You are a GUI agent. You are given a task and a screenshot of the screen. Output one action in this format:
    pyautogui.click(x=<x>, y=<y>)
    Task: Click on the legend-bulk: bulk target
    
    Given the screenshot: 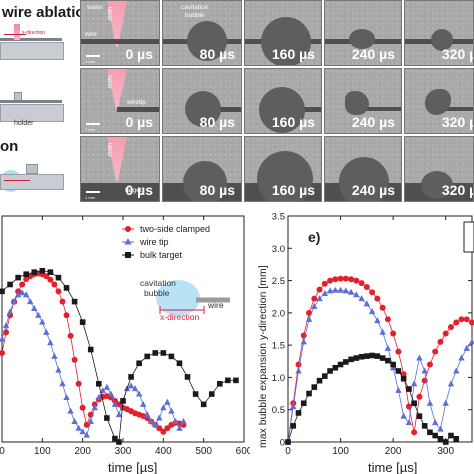 What is the action you would take?
    pyautogui.click(x=161, y=255)
    